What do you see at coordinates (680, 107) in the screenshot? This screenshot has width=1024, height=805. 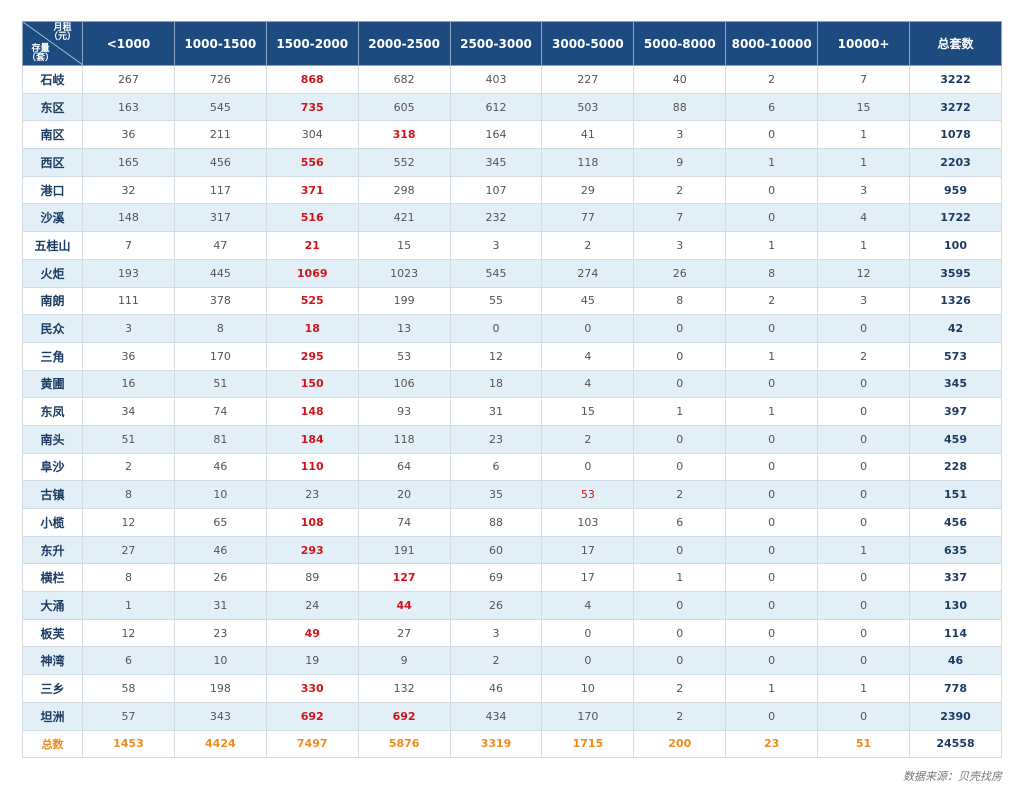 I see `value-cell: 88` at bounding box center [680, 107].